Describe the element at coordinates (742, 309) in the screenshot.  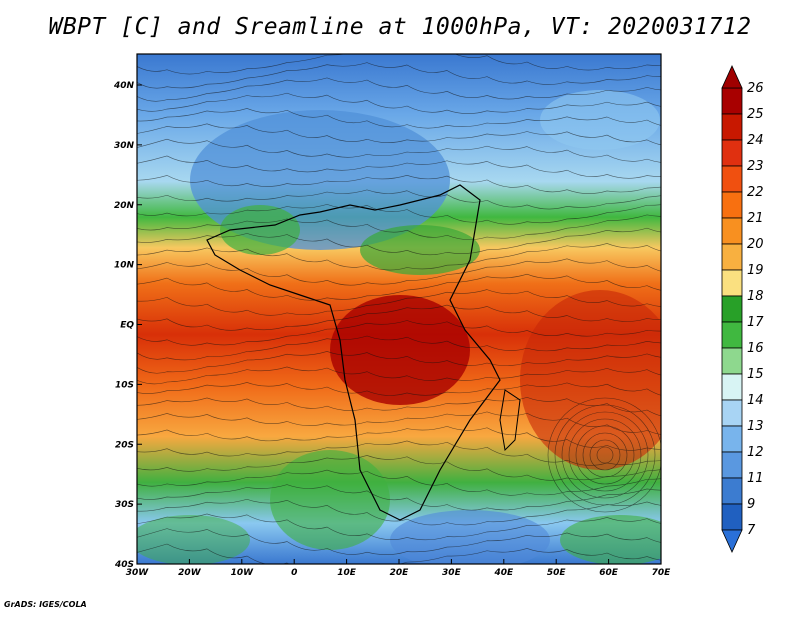
I see `colorbar: 26 25 24 23 22 21 20 19 18 17 16 15 14 13 12 11 9 7` at that location.